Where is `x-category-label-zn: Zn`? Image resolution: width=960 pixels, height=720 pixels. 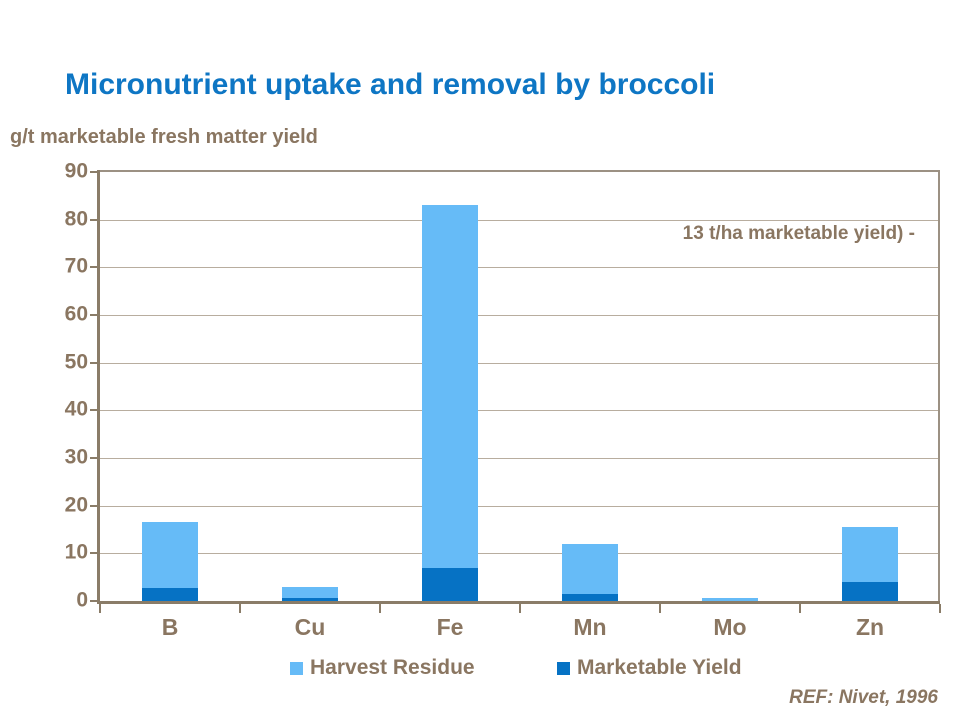 x-category-label-zn: Zn is located at coordinates (870, 627).